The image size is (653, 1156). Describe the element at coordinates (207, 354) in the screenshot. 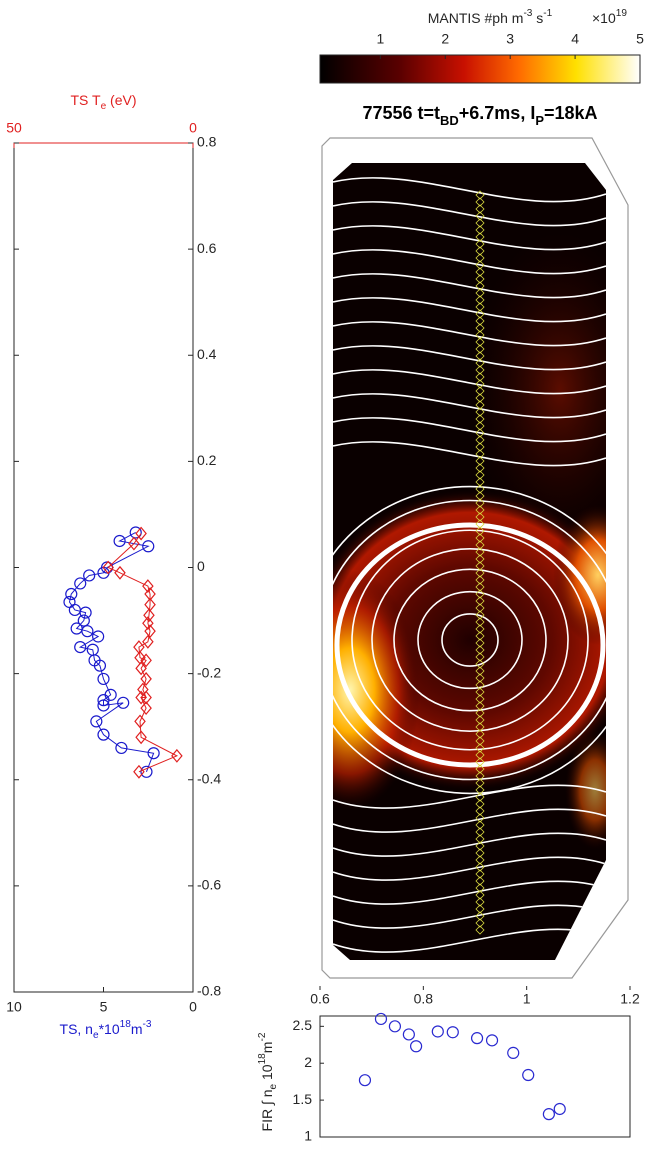

I see `y-tick-label: 0.4` at that location.